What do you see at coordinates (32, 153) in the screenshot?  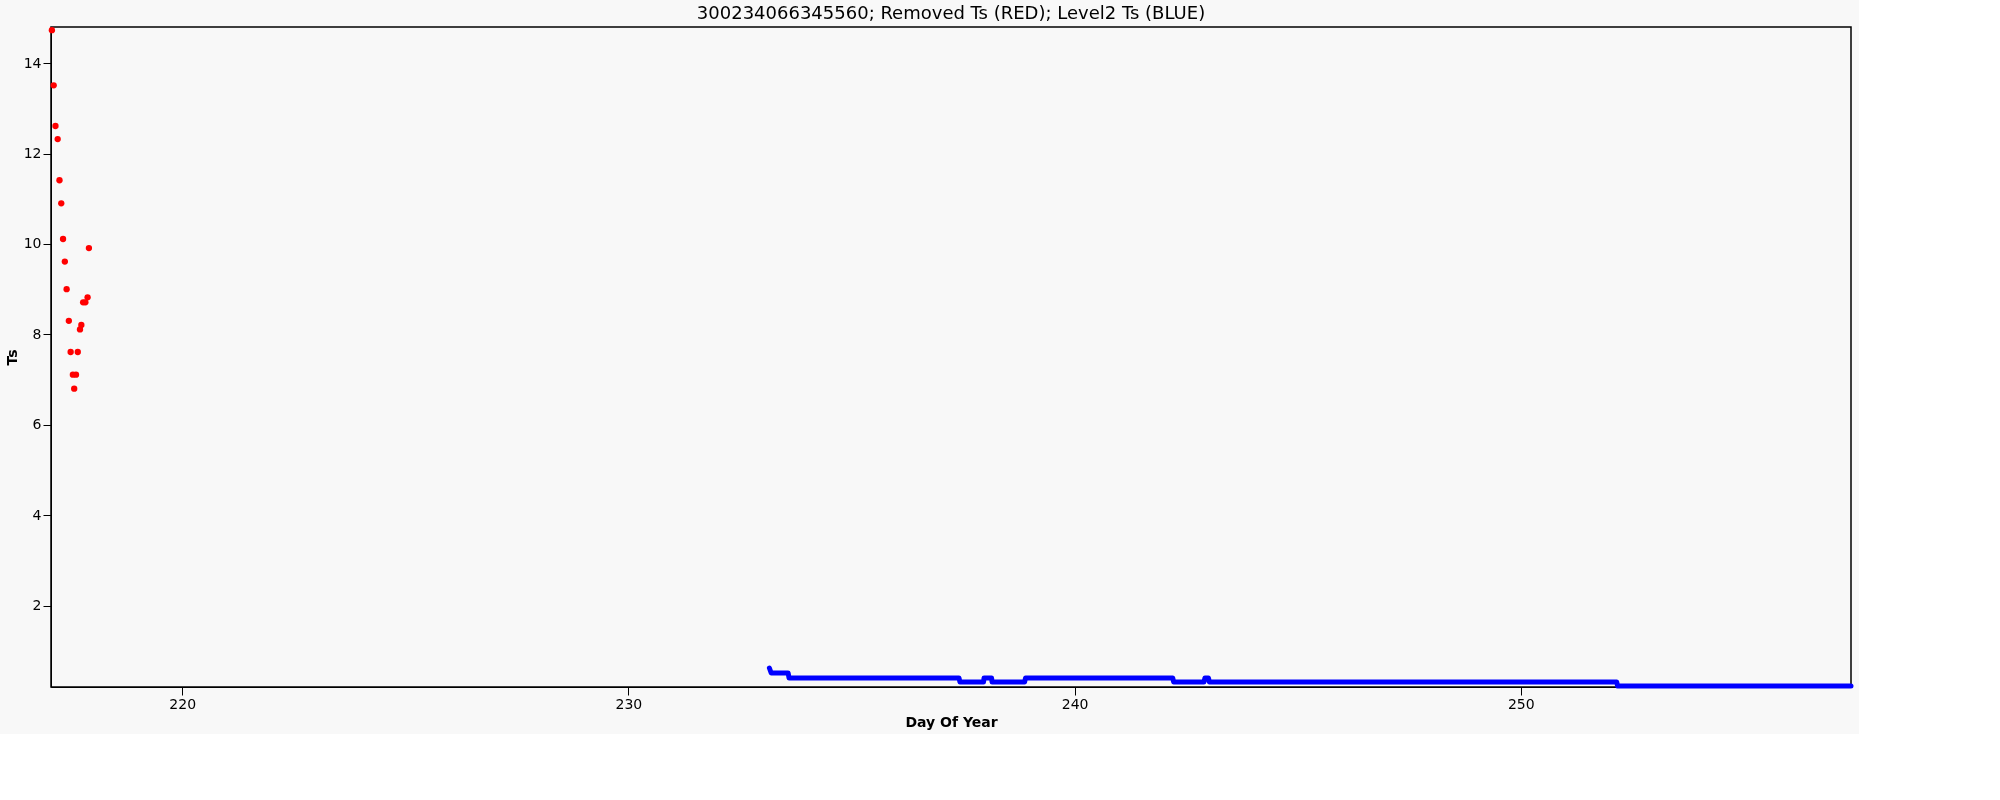 I see `y-tick-label: 12` at bounding box center [32, 153].